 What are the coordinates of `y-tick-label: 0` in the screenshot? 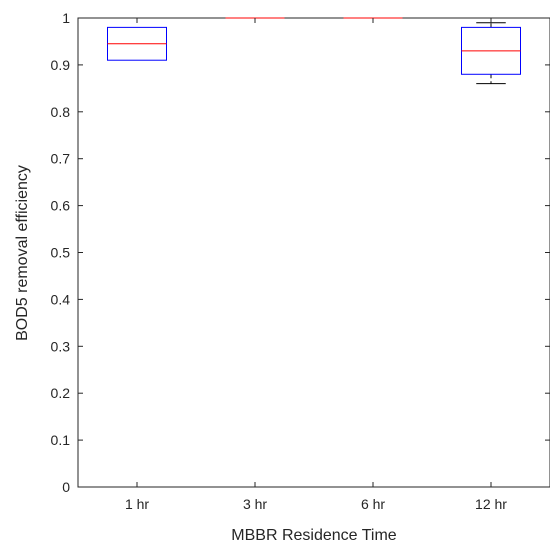 It's located at (66, 487).